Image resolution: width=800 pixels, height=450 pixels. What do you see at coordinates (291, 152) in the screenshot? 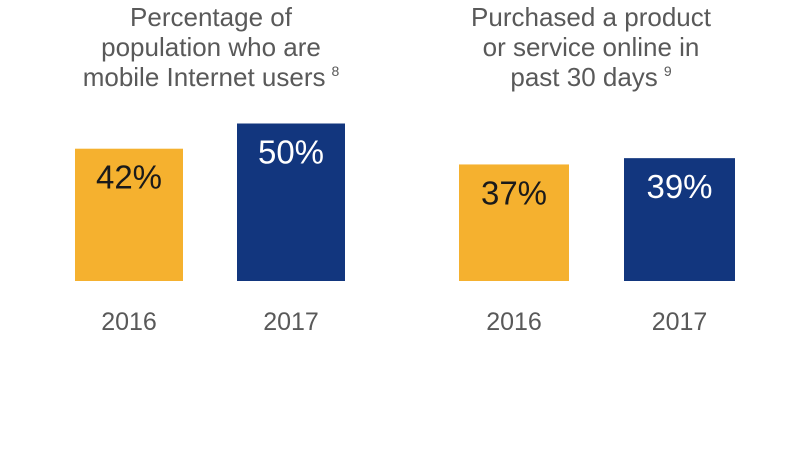
I see `bar-value-label: 50%` at bounding box center [291, 152].